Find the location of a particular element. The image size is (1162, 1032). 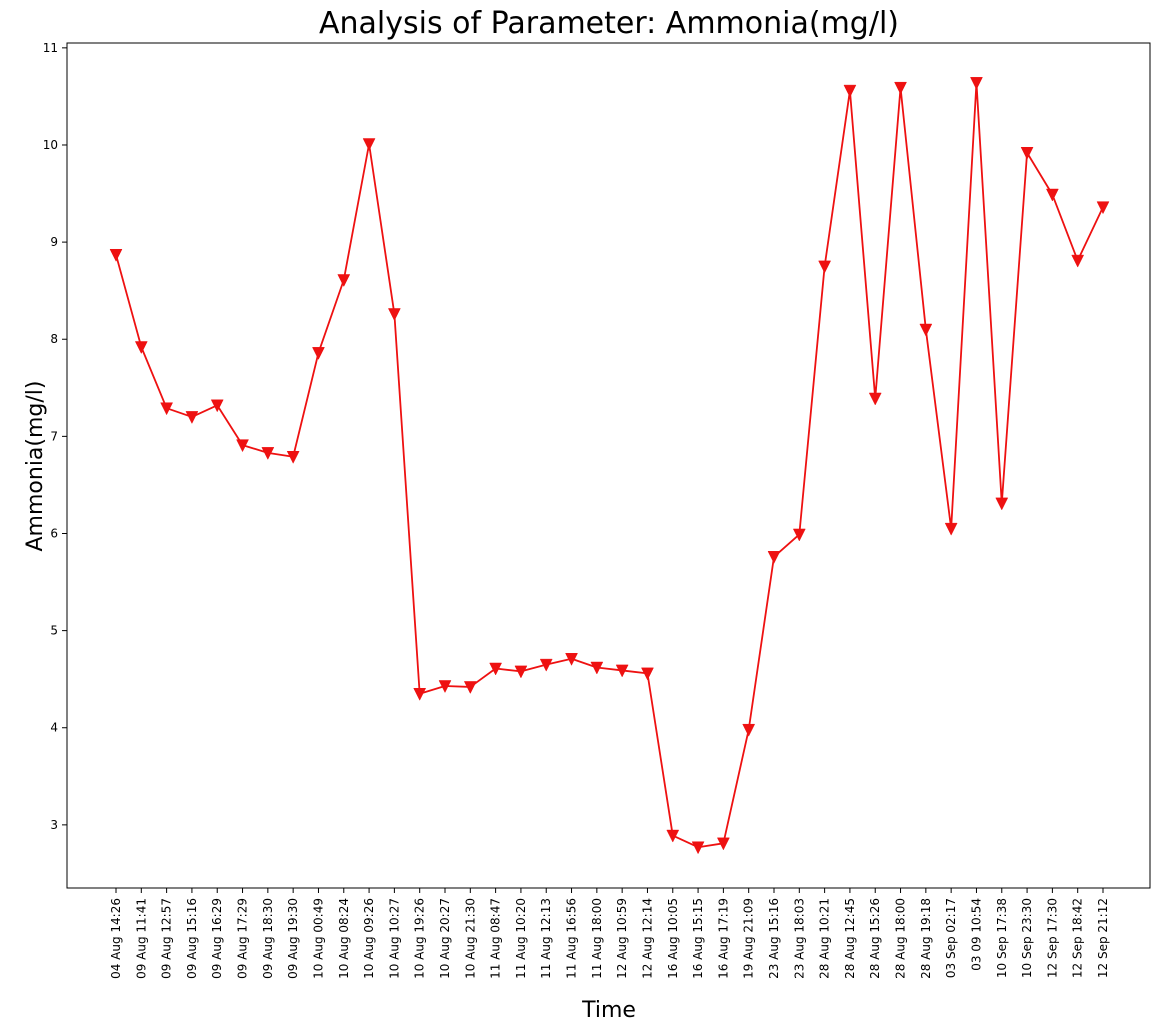

x-tick-label: 10 Aug 20:27 is located at coordinates (445, 938).